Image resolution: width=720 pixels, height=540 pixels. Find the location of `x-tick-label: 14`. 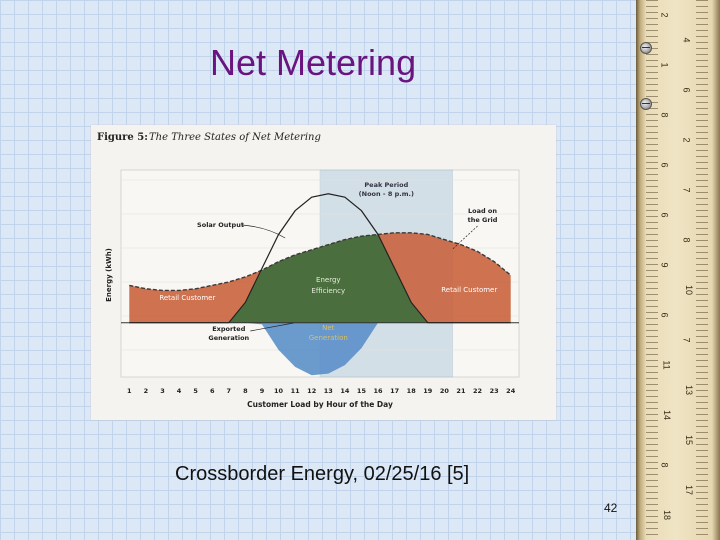

x-tick-label: 14 is located at coordinates (345, 391).